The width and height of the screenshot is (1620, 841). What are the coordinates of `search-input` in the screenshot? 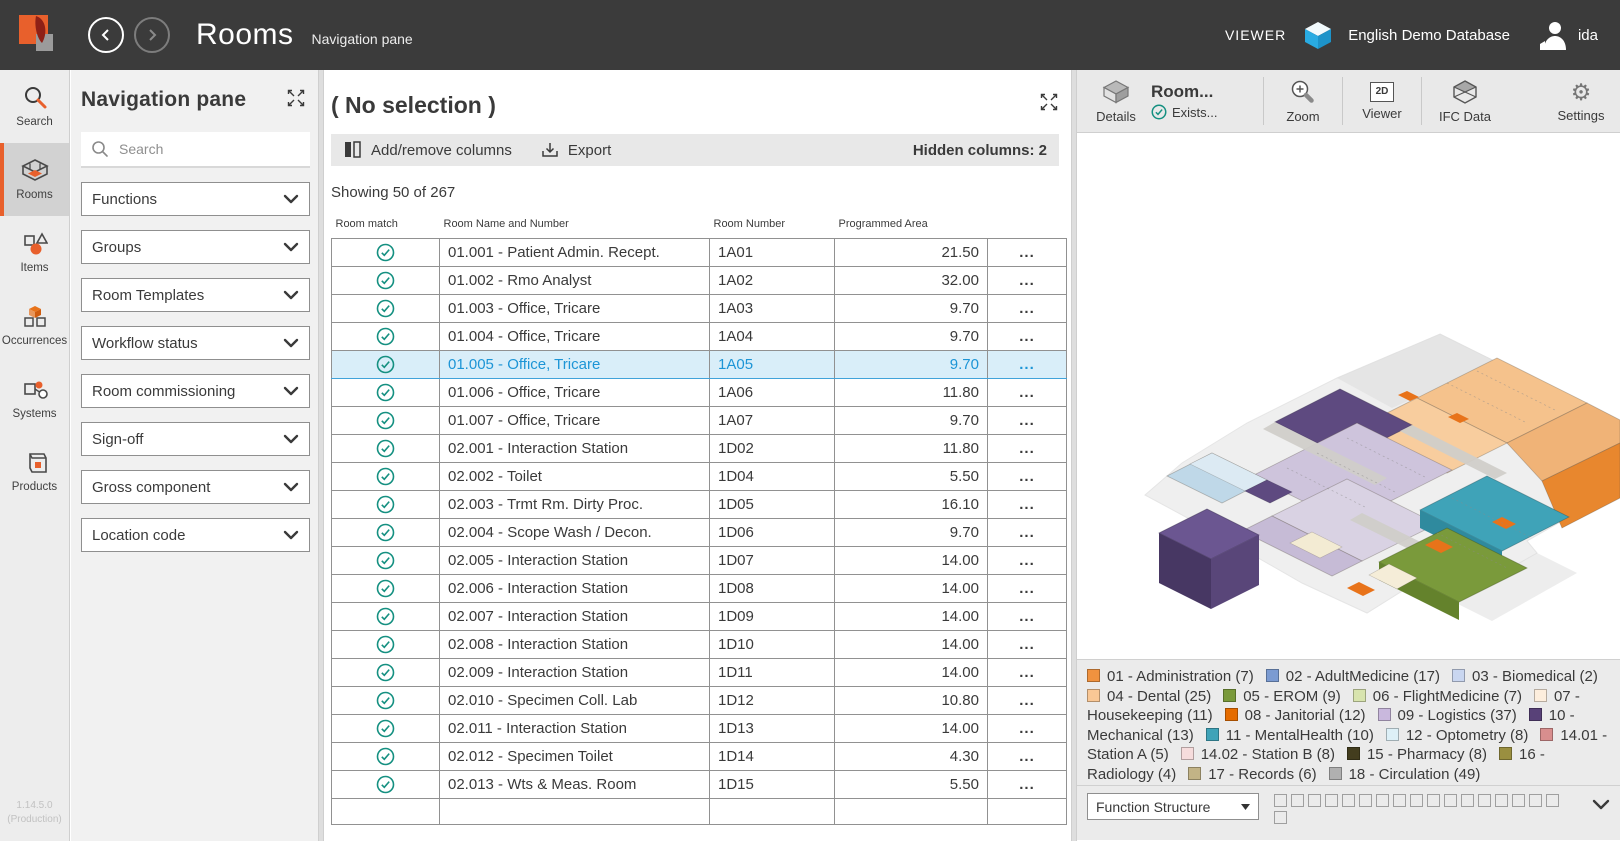 It's located at (204, 149).